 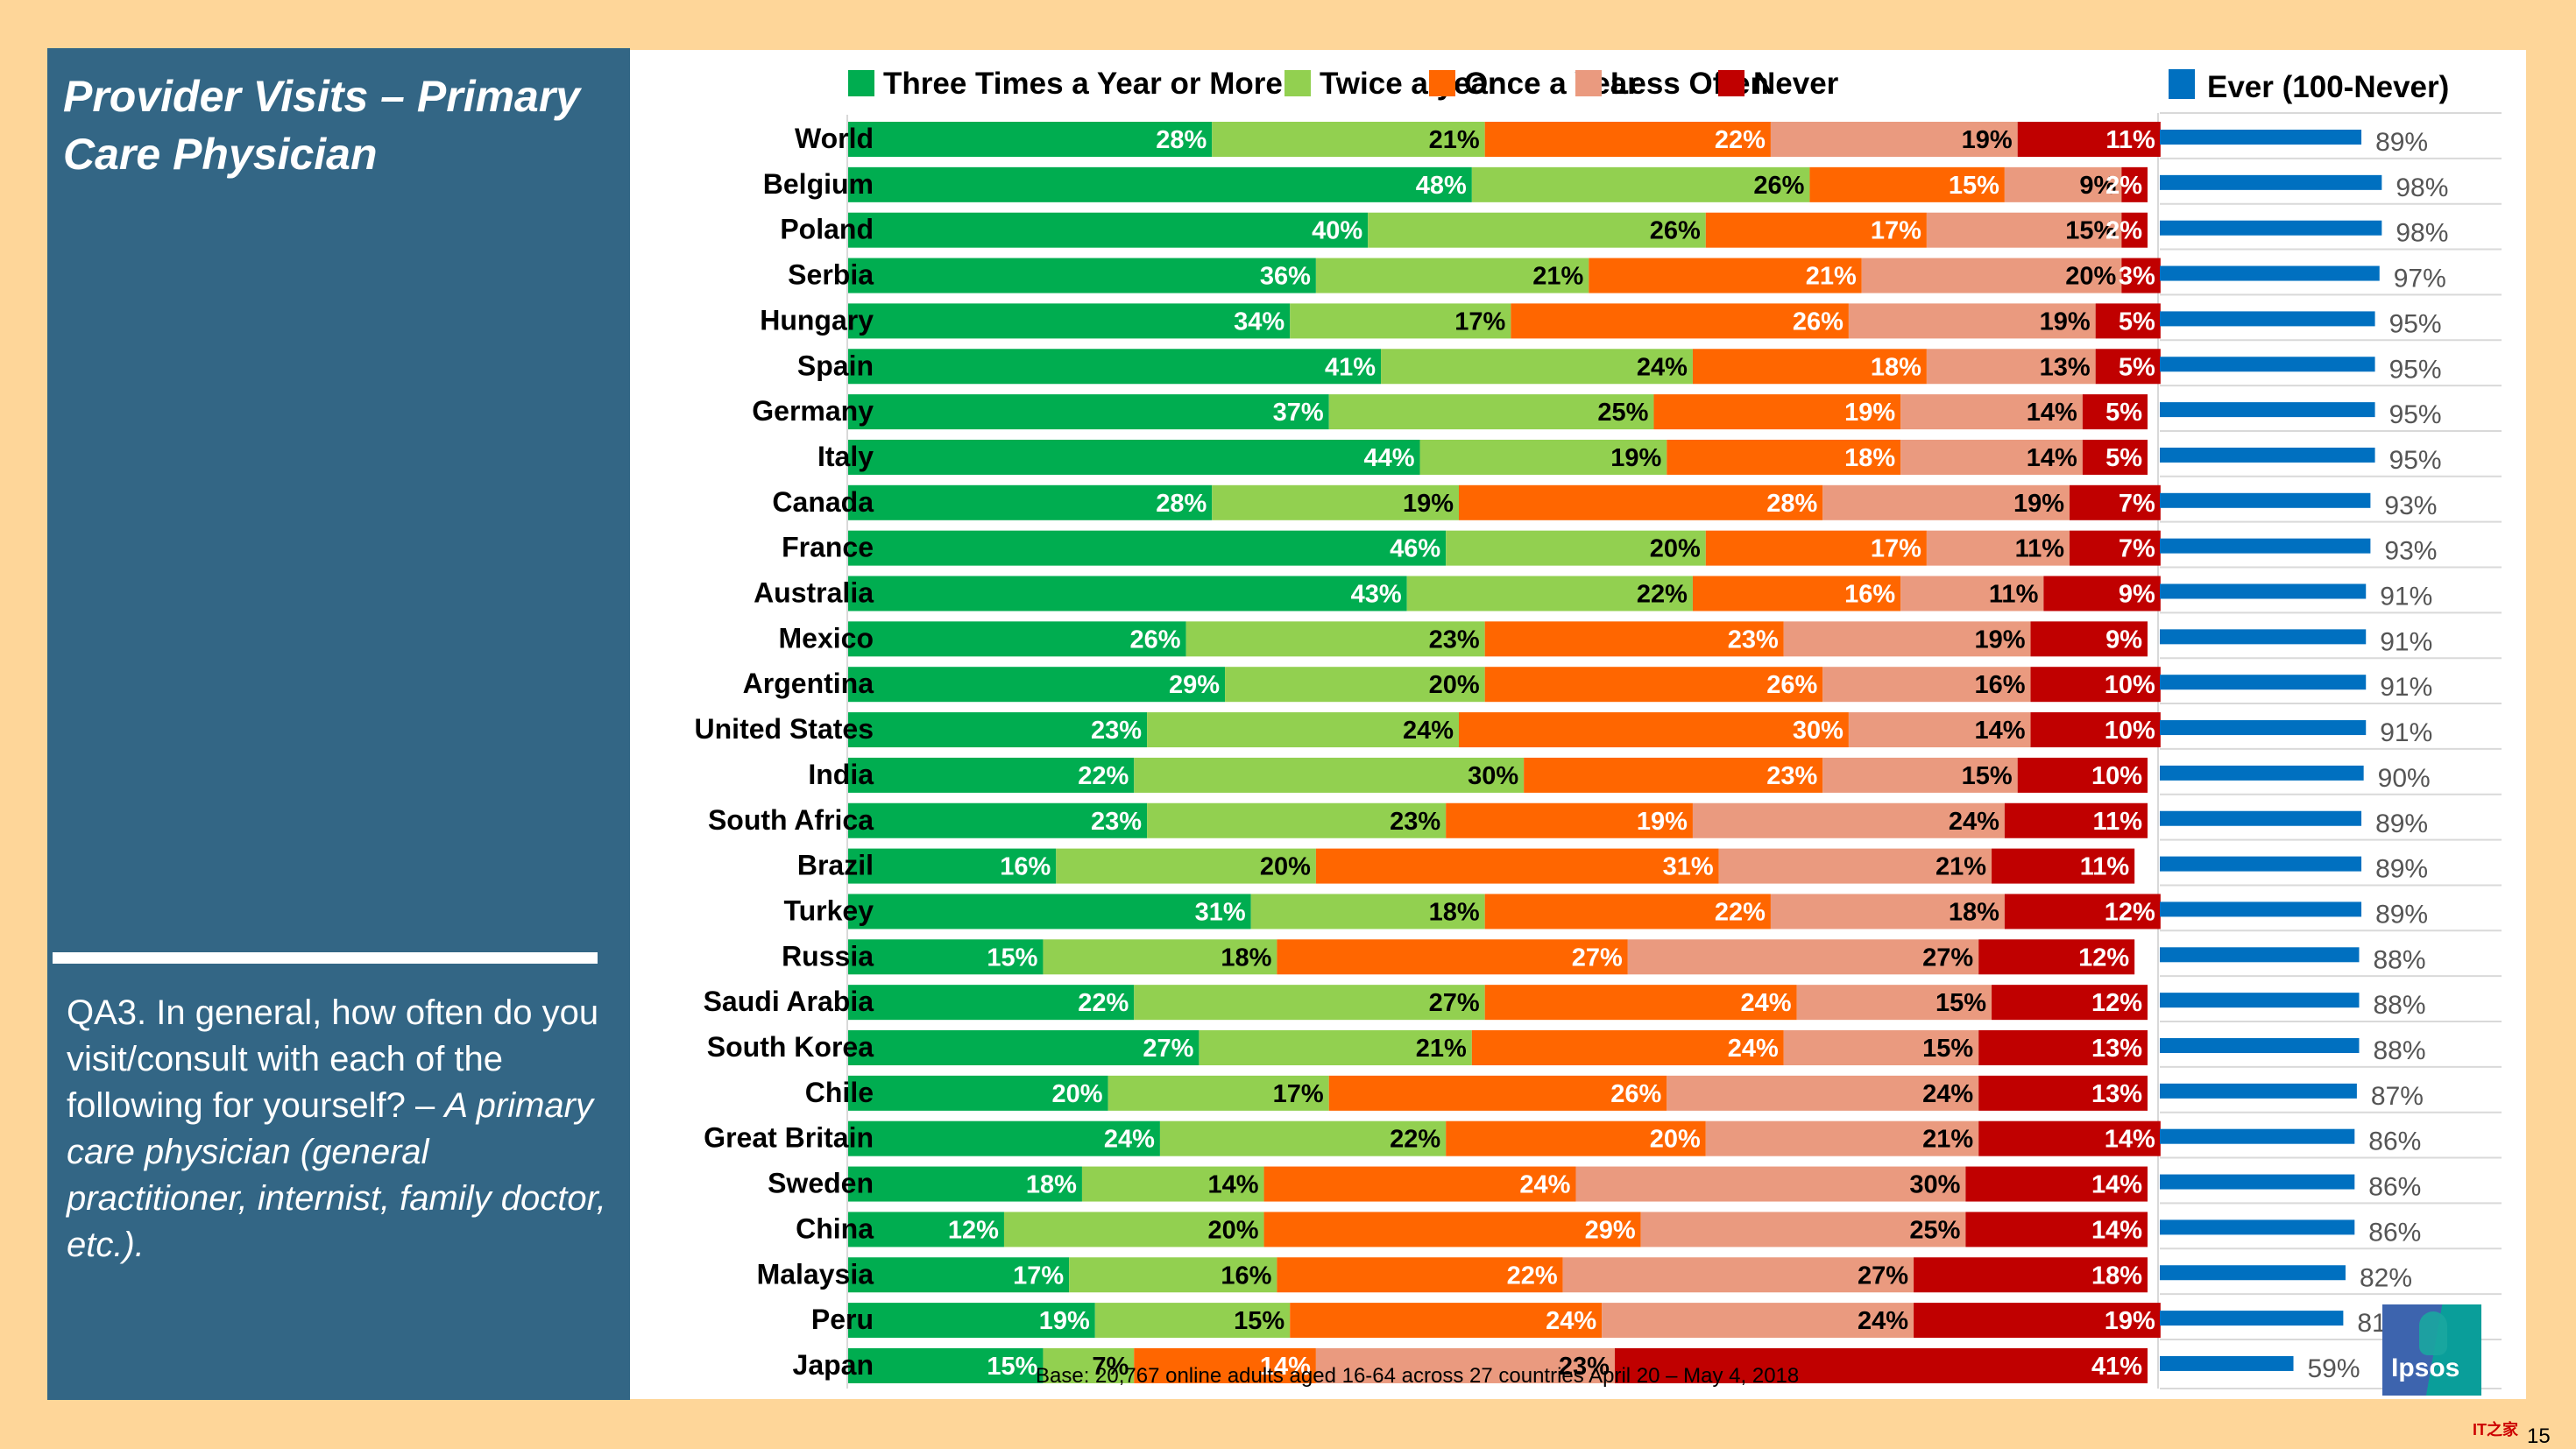 I want to click on segment-value-label: 12%, so click(x=2103, y=958).